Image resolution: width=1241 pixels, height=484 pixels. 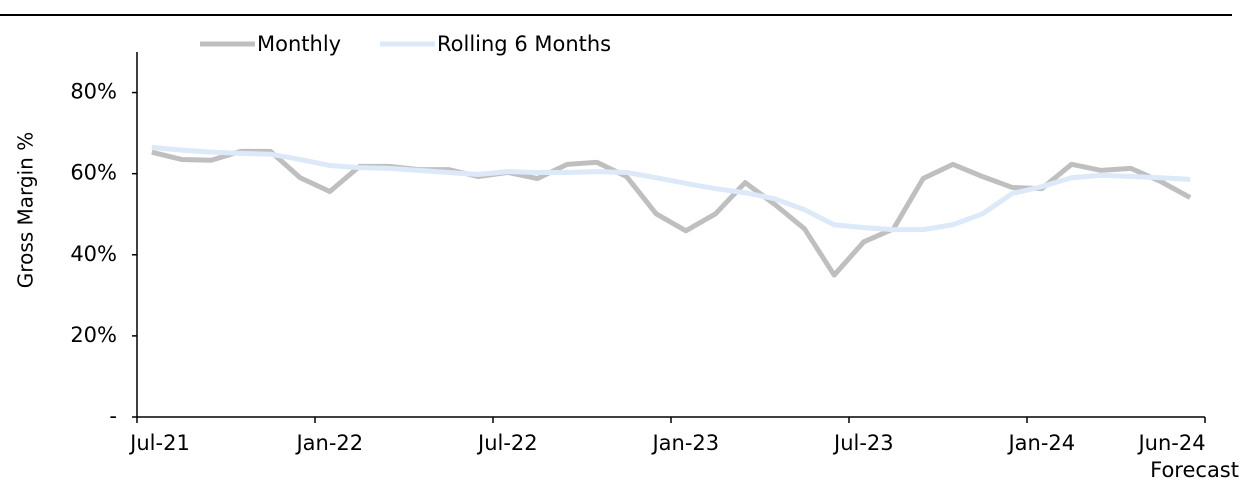 What do you see at coordinates (93, 92) in the screenshot?
I see `y-tick-label: 80%` at bounding box center [93, 92].